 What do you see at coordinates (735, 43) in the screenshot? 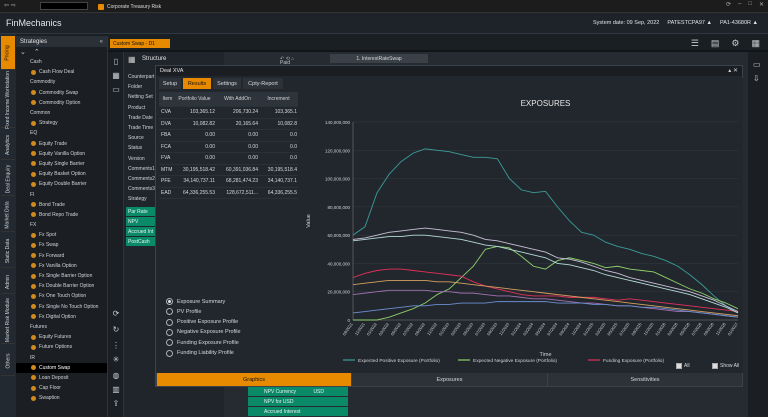
I see `gear-icon: ⚙` at bounding box center [735, 43].